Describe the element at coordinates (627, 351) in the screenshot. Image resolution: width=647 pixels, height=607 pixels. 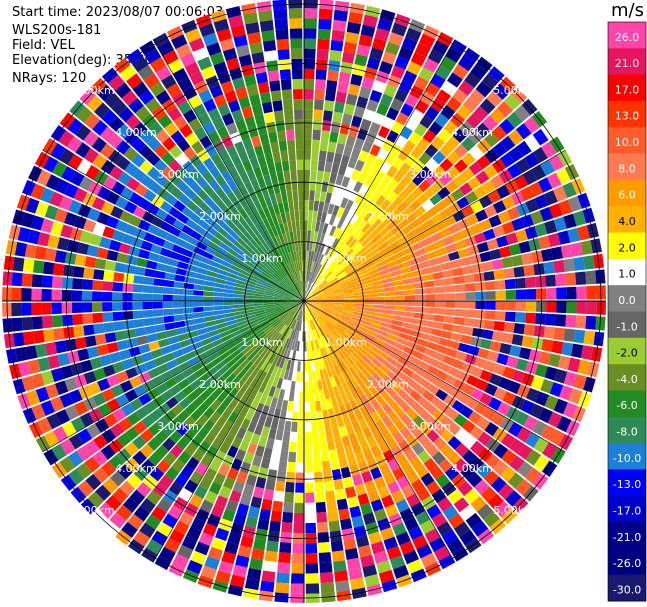
I see `colorbar-swatch` at that location.